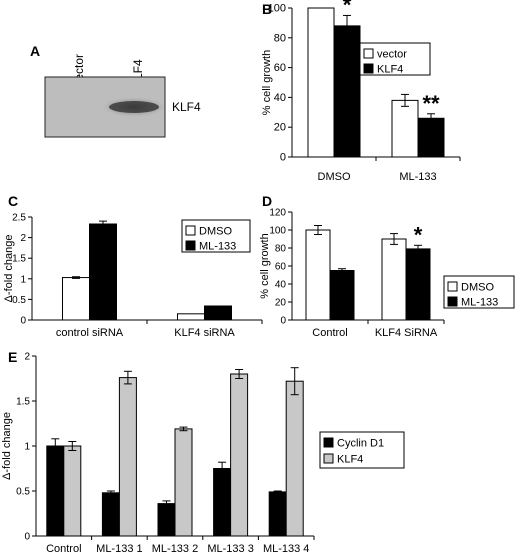 The image size is (520, 554). What do you see at coordinates (115, 90) in the screenshot?
I see `panel-a: A Vector KLF4 KLF4` at bounding box center [115, 90].